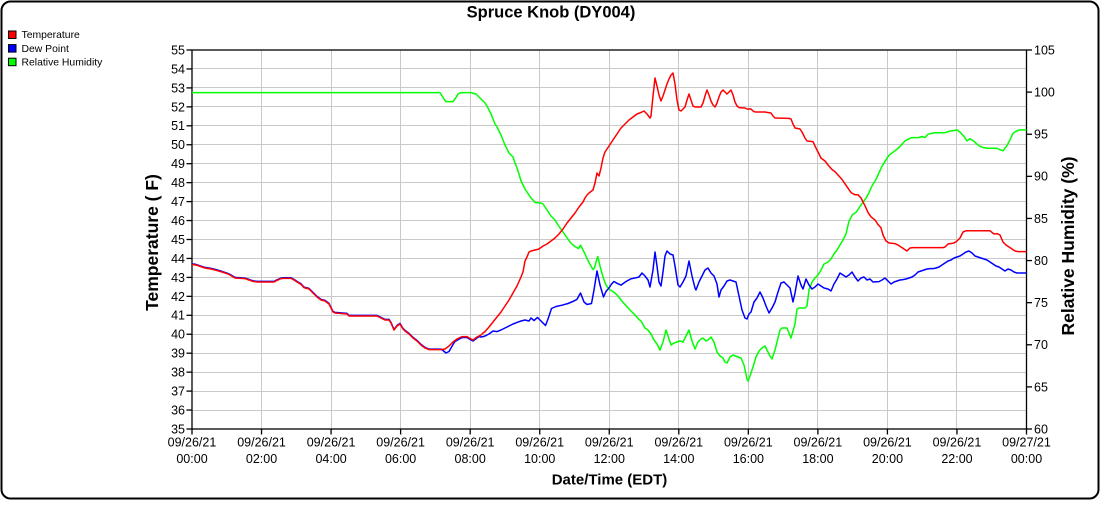 This screenshot has height=505, width=1100. Describe the element at coordinates (178, 278) in the screenshot. I see `svg-text: 43` at that location.